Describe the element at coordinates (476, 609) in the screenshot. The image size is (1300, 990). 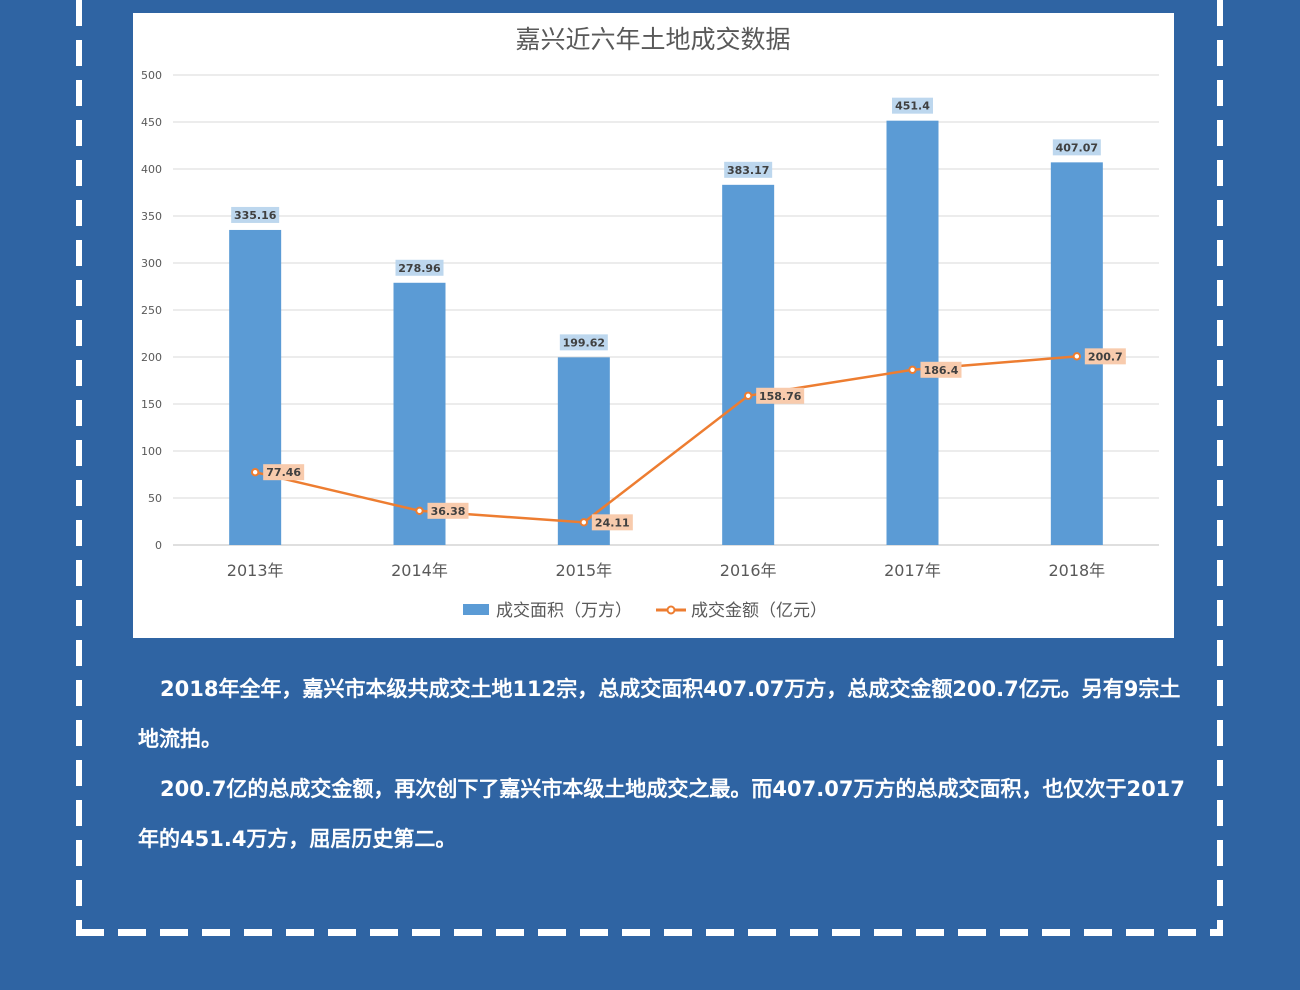
I see `legend-bar-swatch` at that location.